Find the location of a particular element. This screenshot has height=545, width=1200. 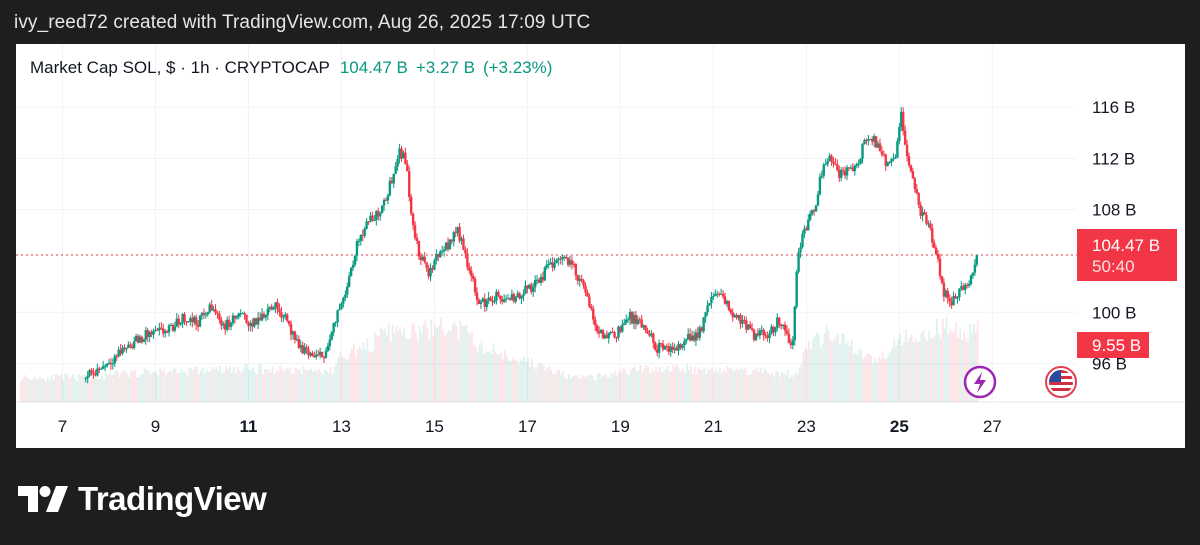

us-flag-icon is located at coordinates (1061, 382).